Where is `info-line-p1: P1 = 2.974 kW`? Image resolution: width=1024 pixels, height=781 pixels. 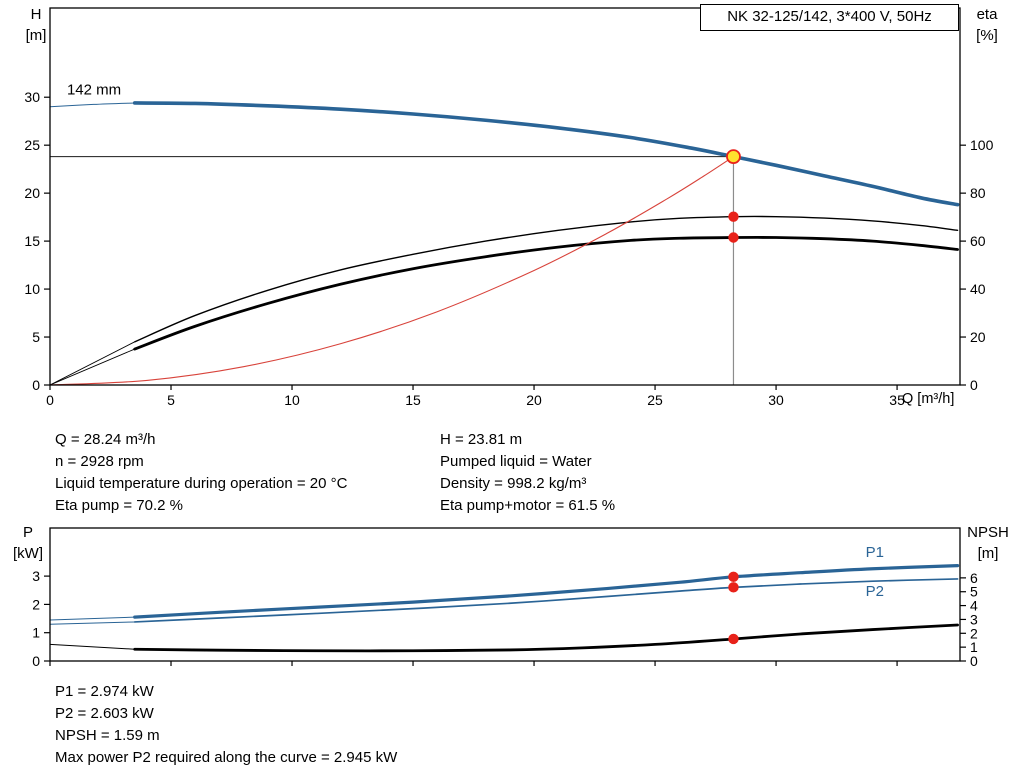
info-line-p1: P1 = 2.974 kW is located at coordinates (104, 691).